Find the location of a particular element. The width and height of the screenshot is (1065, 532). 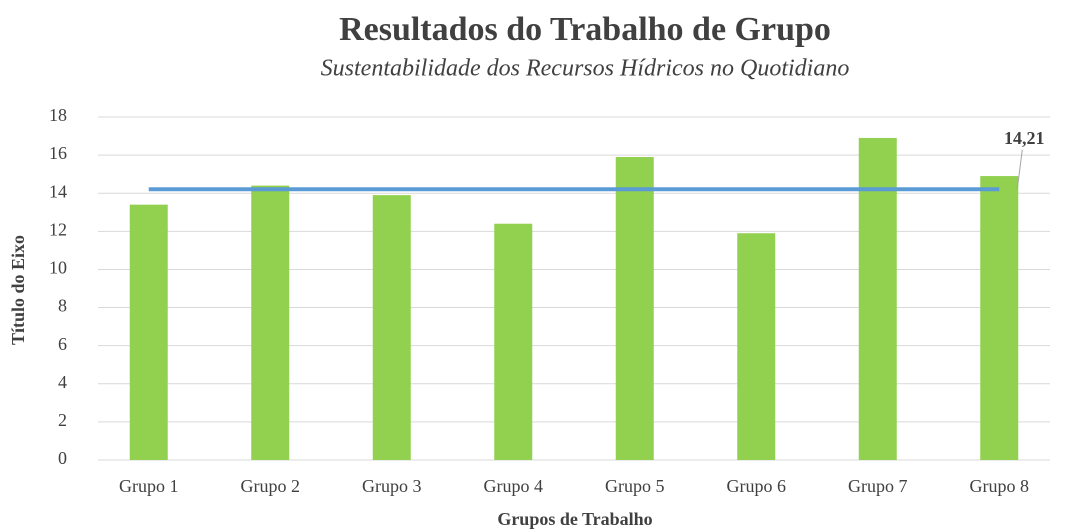

y-tick-label: 18 is located at coordinates (58, 115).